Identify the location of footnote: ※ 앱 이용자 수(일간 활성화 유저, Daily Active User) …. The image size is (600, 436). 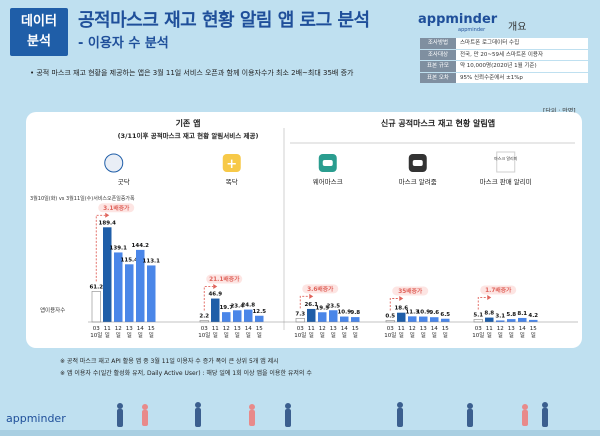
(186, 373).